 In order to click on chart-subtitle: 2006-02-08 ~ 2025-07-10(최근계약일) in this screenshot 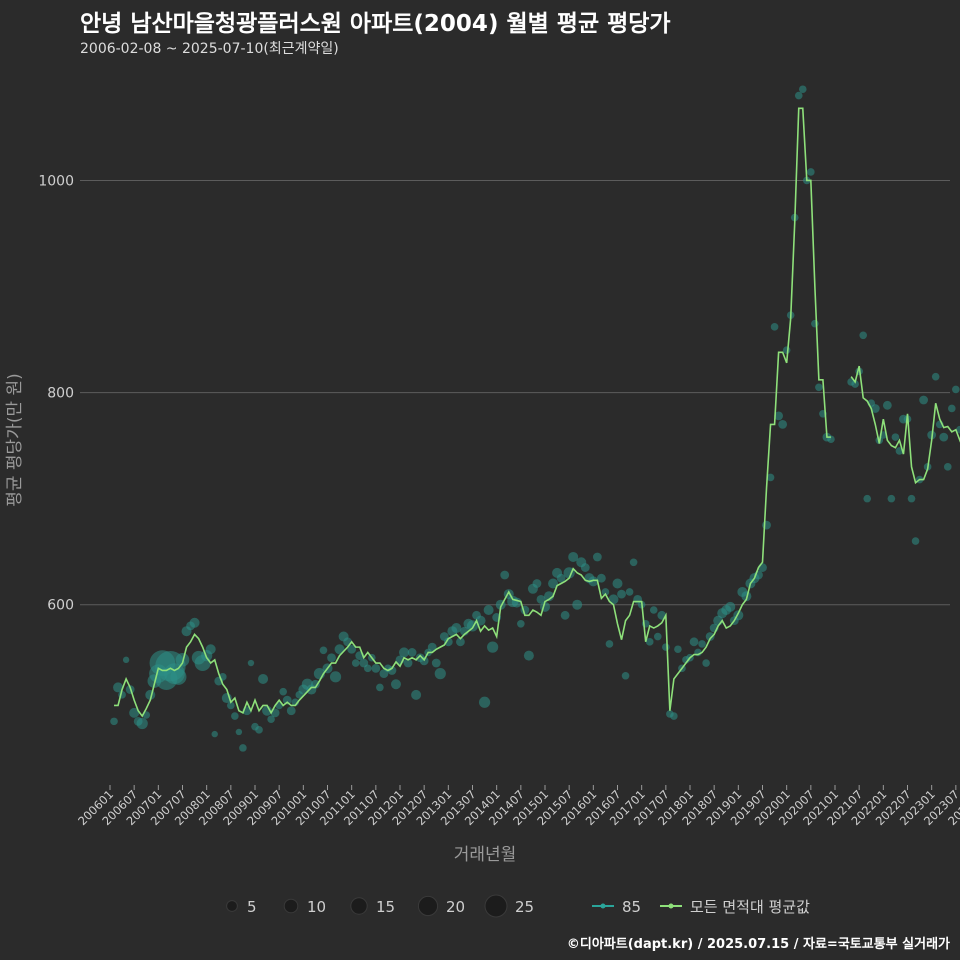, I will do `click(209, 49)`.